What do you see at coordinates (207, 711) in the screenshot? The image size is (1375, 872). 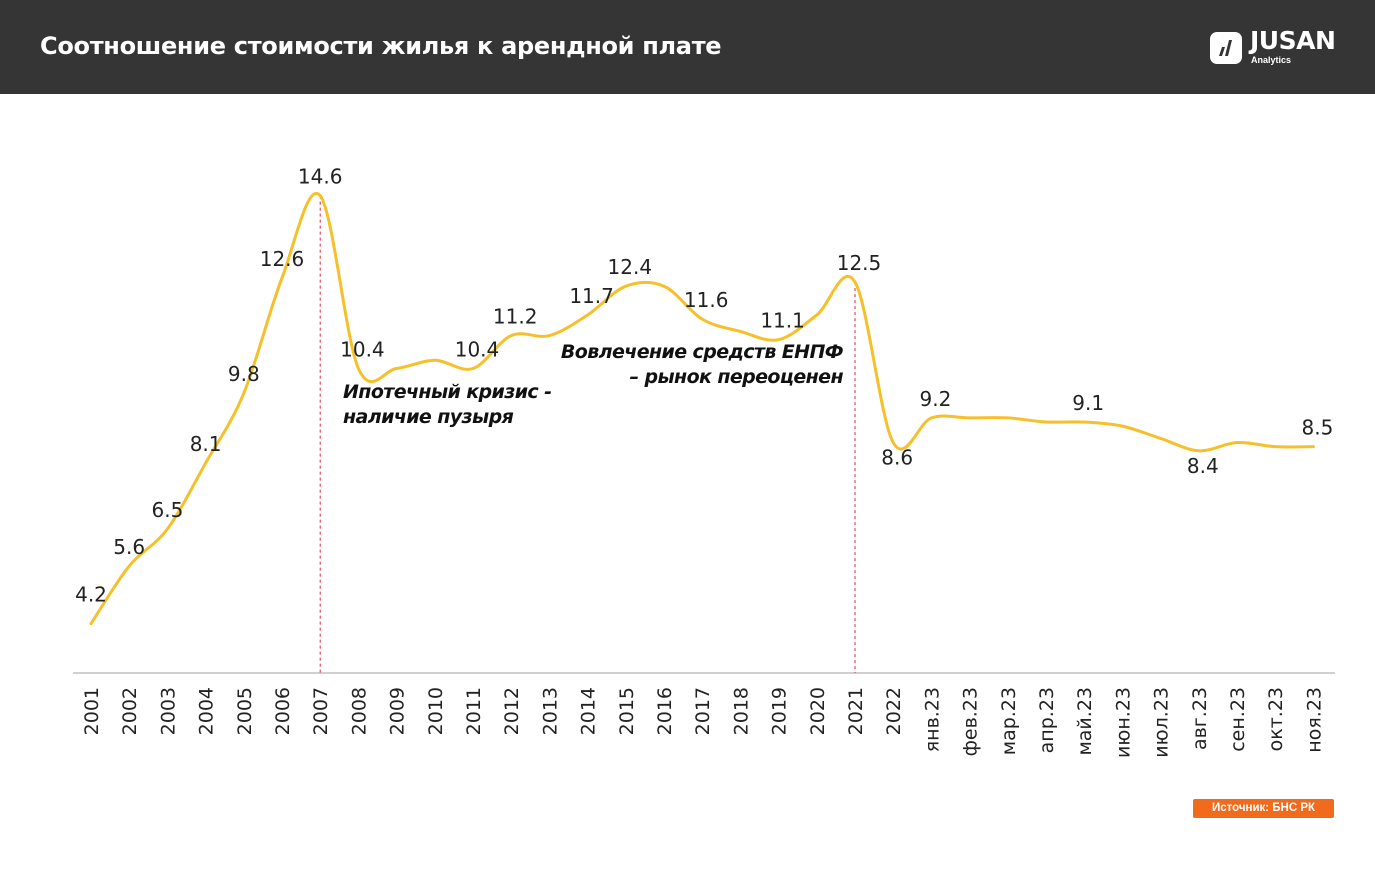 I see `x-tick-label: 2004` at bounding box center [207, 711].